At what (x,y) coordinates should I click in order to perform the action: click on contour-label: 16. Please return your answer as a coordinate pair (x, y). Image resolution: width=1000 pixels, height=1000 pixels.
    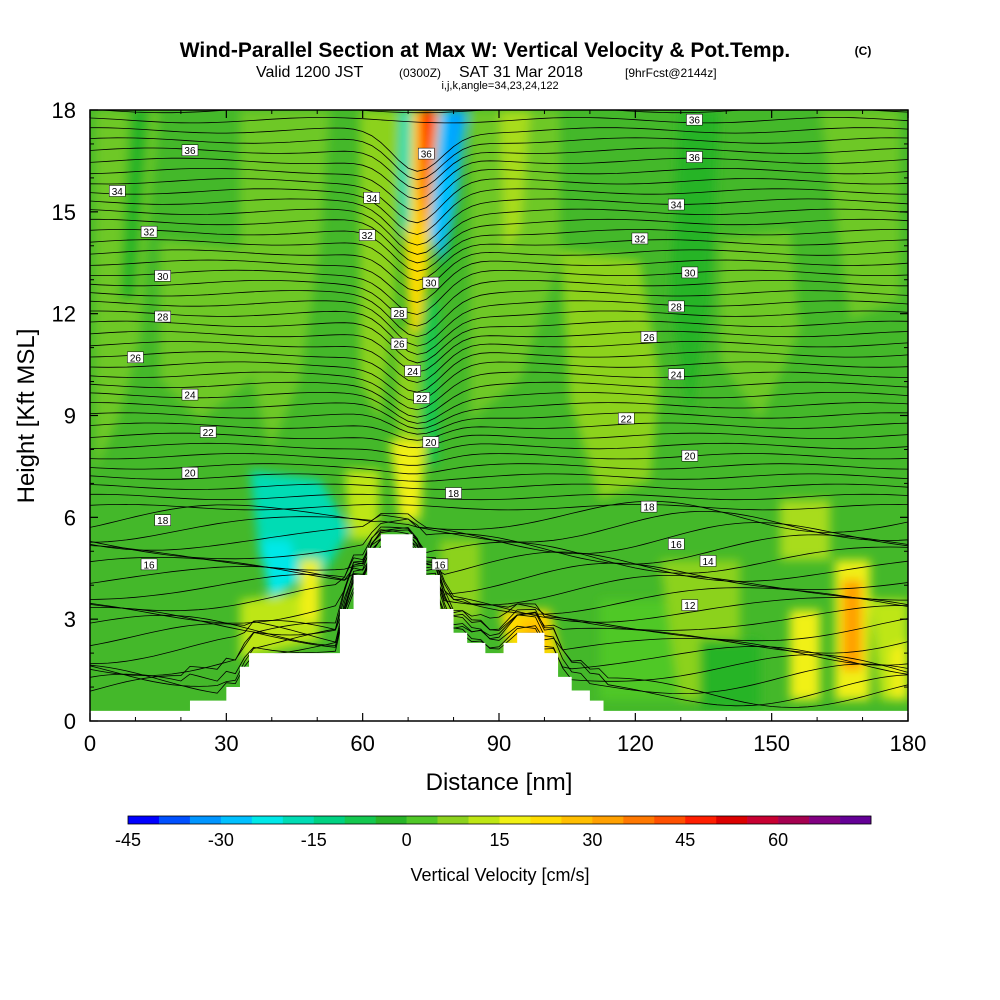
    Looking at the image, I should click on (440, 564).